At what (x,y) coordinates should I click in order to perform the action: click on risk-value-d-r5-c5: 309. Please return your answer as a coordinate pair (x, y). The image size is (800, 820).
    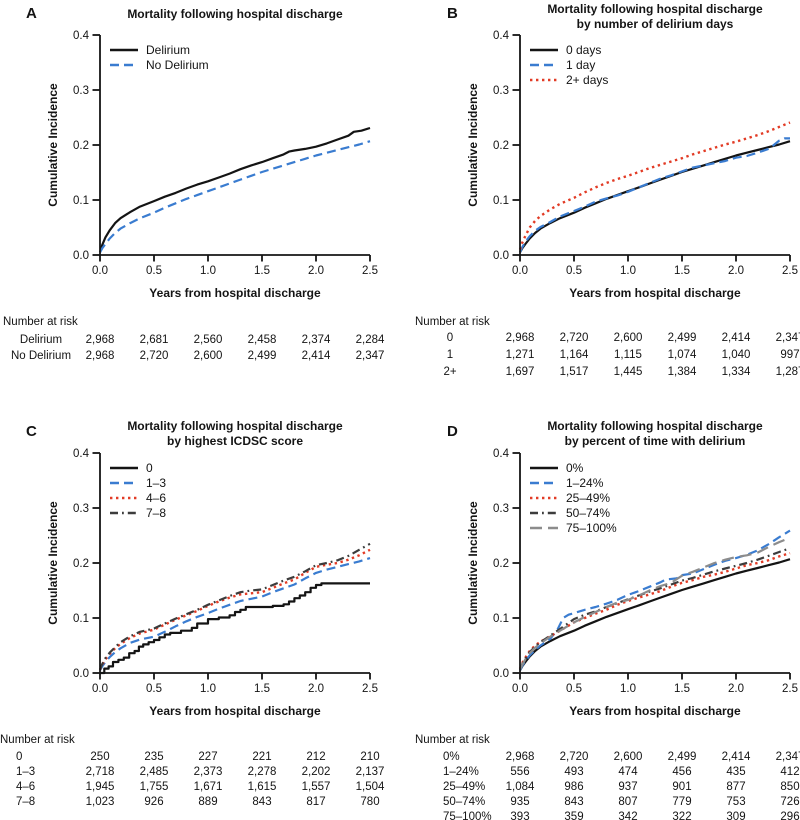
    Looking at the image, I should click on (735, 815).